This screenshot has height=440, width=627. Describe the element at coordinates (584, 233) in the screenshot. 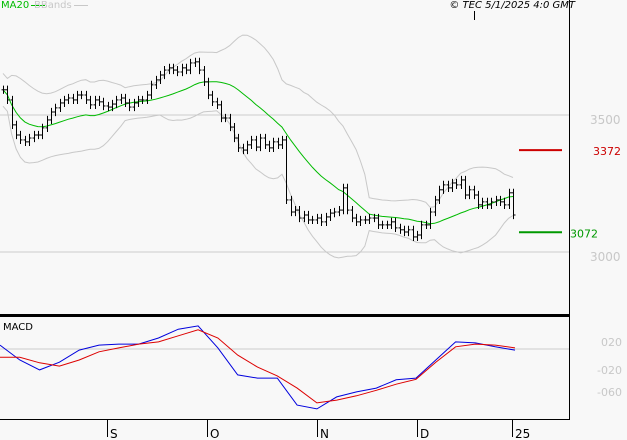

I see `price-marker-label: 3072` at that location.